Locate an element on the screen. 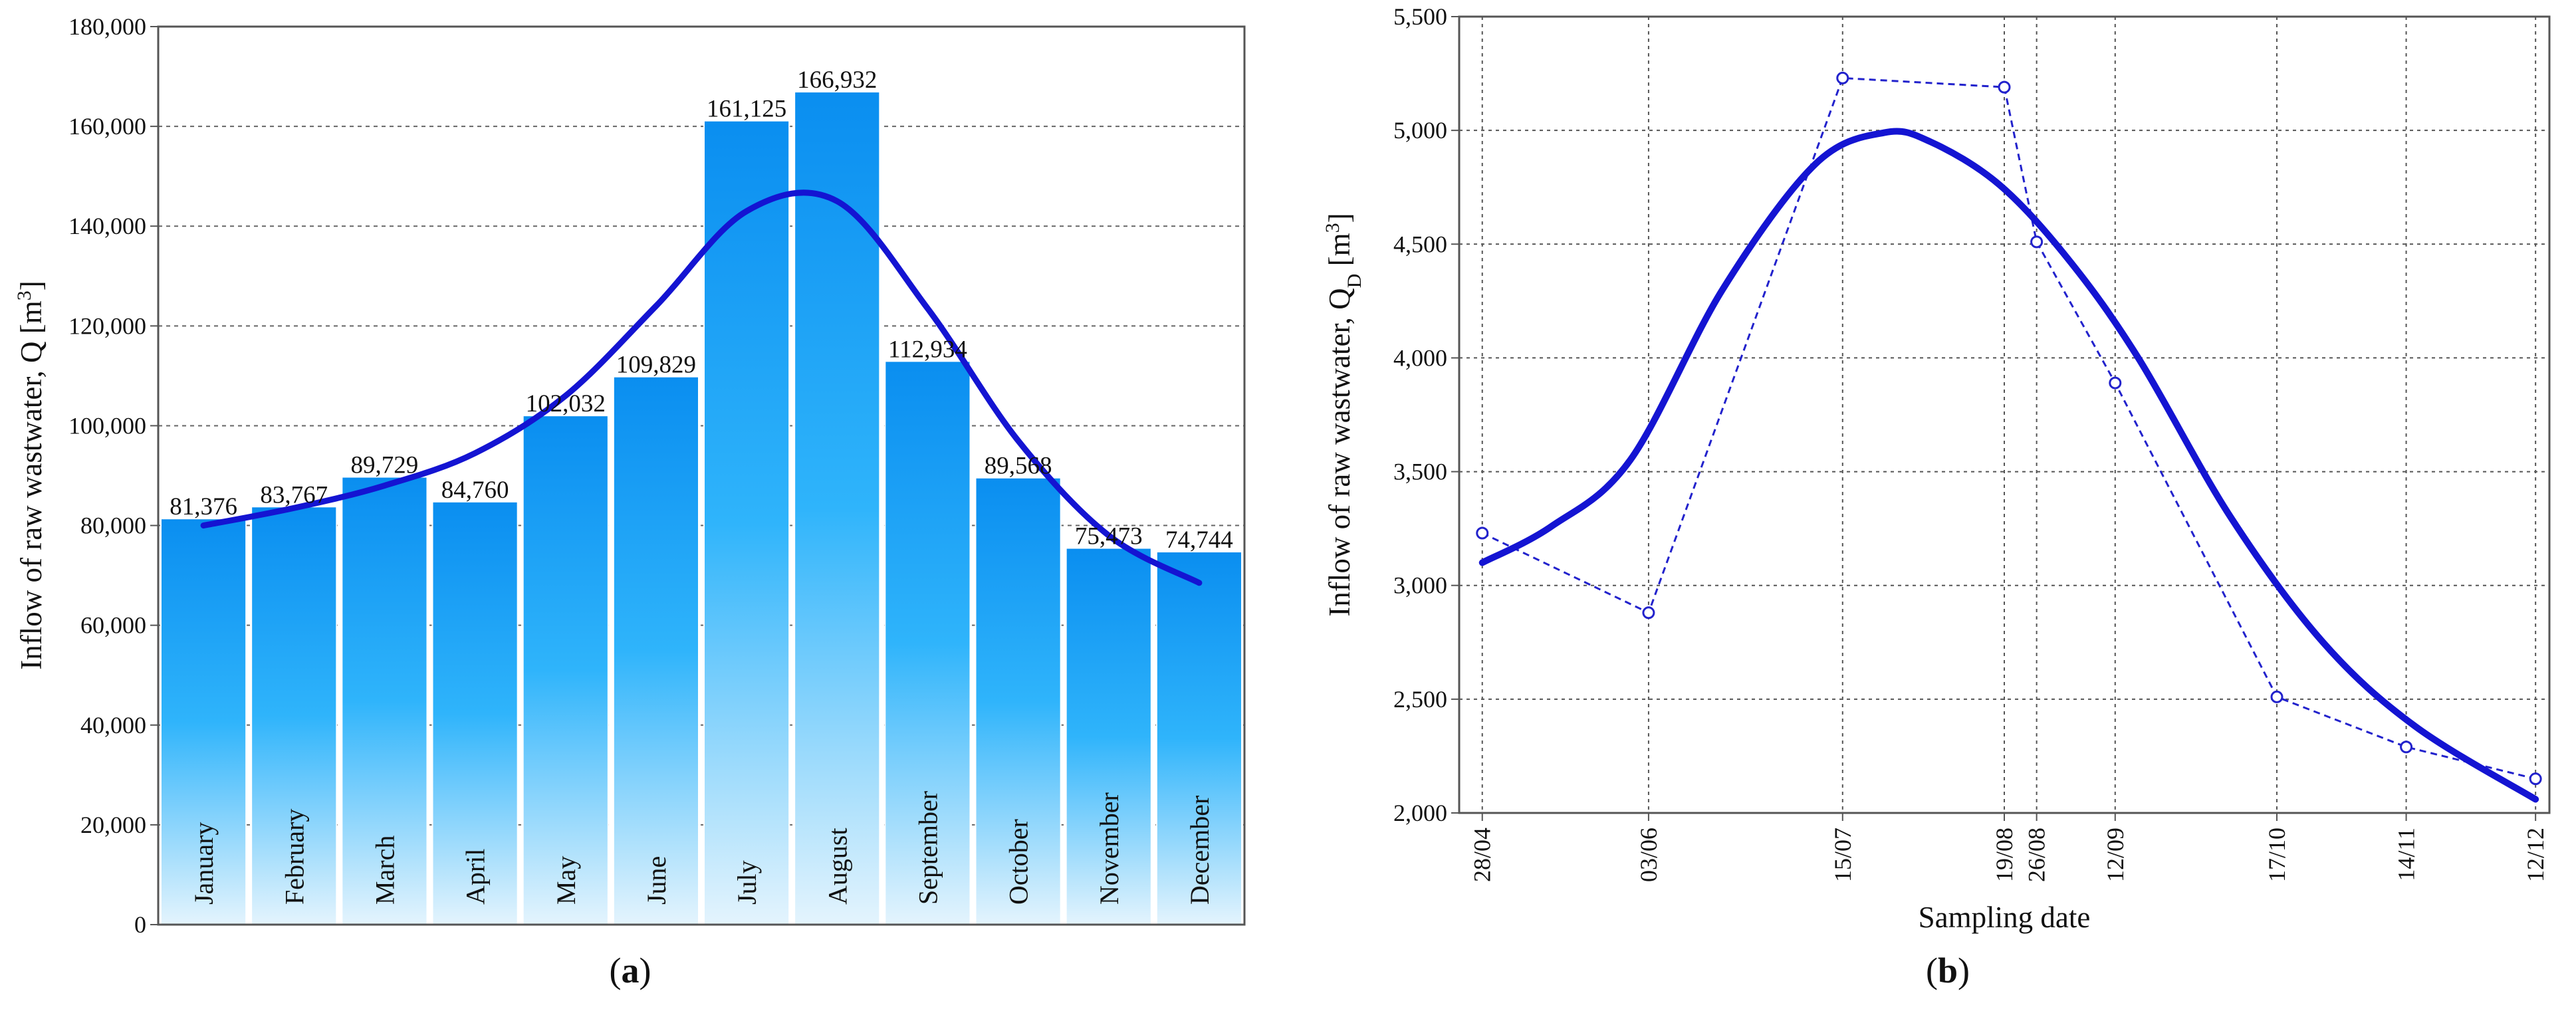 Image resolution: width=2576 pixels, height=1021 pixels. bar-value-label: 89,568 is located at coordinates (1018, 466).